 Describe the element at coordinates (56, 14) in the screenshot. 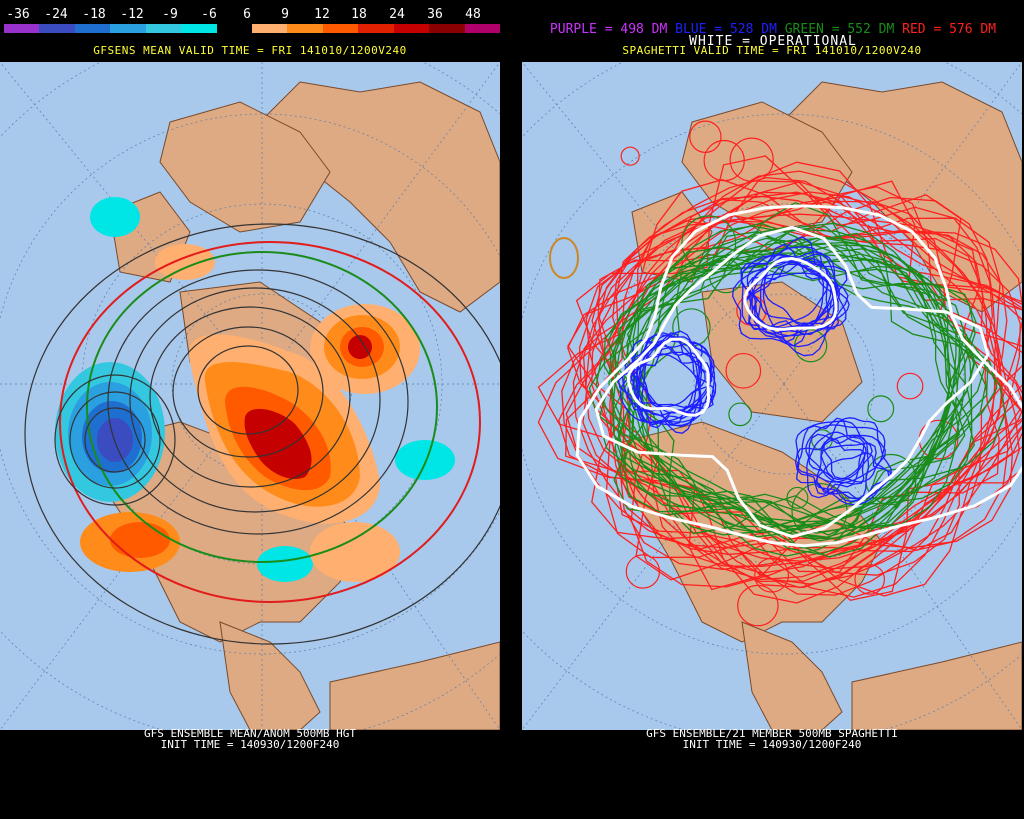

I see `colorbar-label: -24` at that location.